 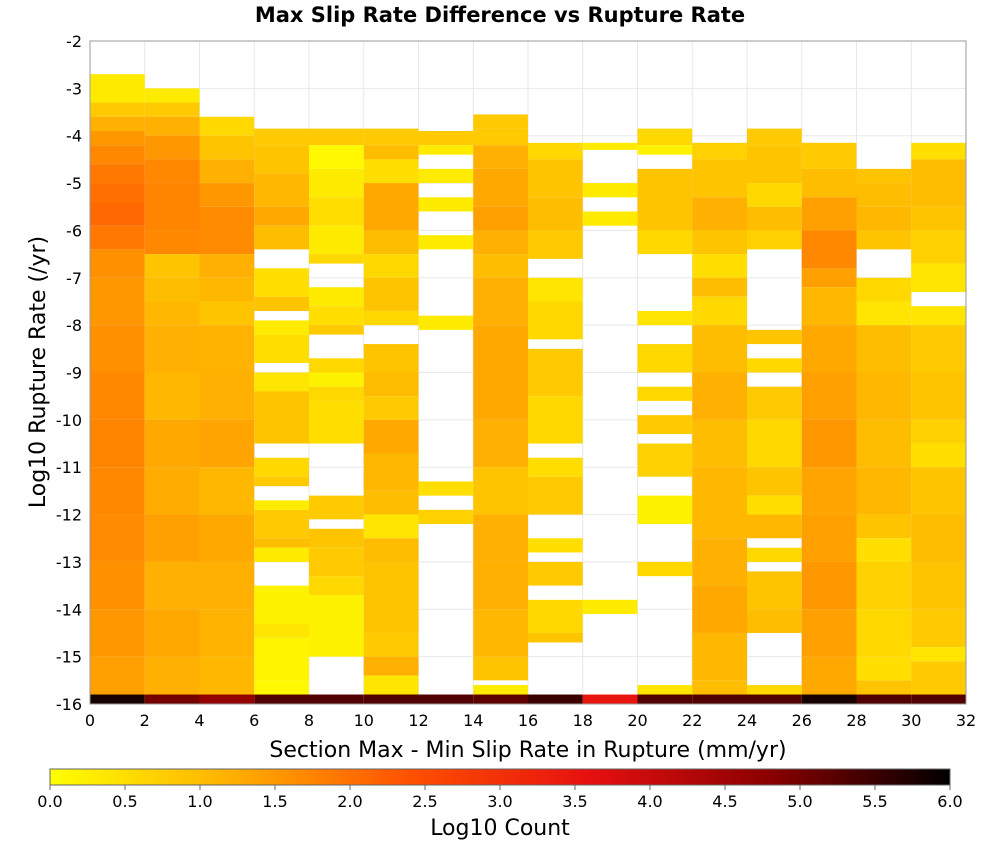 I want to click on x-tick-label: 16, so click(x=528, y=720).